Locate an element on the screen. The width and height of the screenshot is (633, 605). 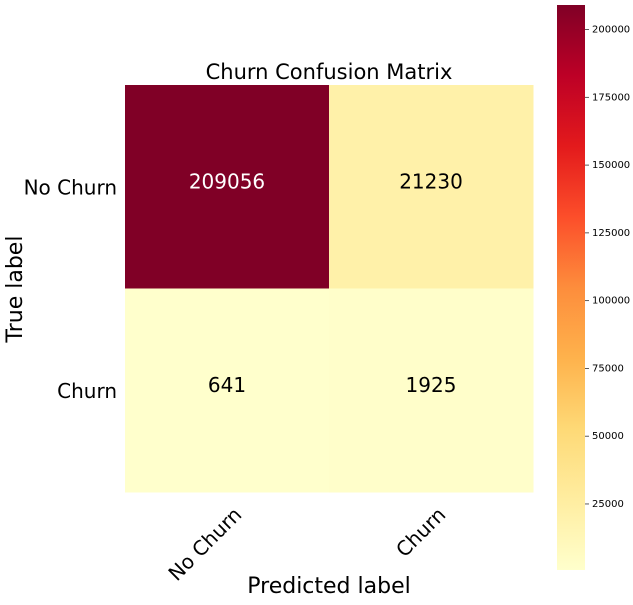
cell-label: 21230 is located at coordinates (431, 181).